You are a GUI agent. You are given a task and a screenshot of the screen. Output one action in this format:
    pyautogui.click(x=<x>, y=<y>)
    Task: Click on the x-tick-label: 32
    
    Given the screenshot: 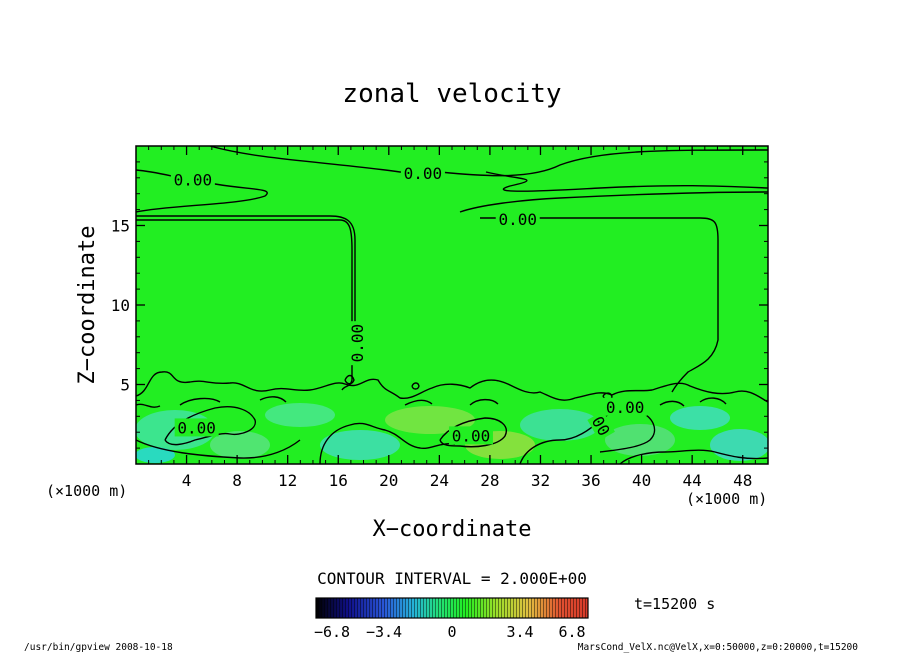 What is the action you would take?
    pyautogui.click(x=540, y=480)
    